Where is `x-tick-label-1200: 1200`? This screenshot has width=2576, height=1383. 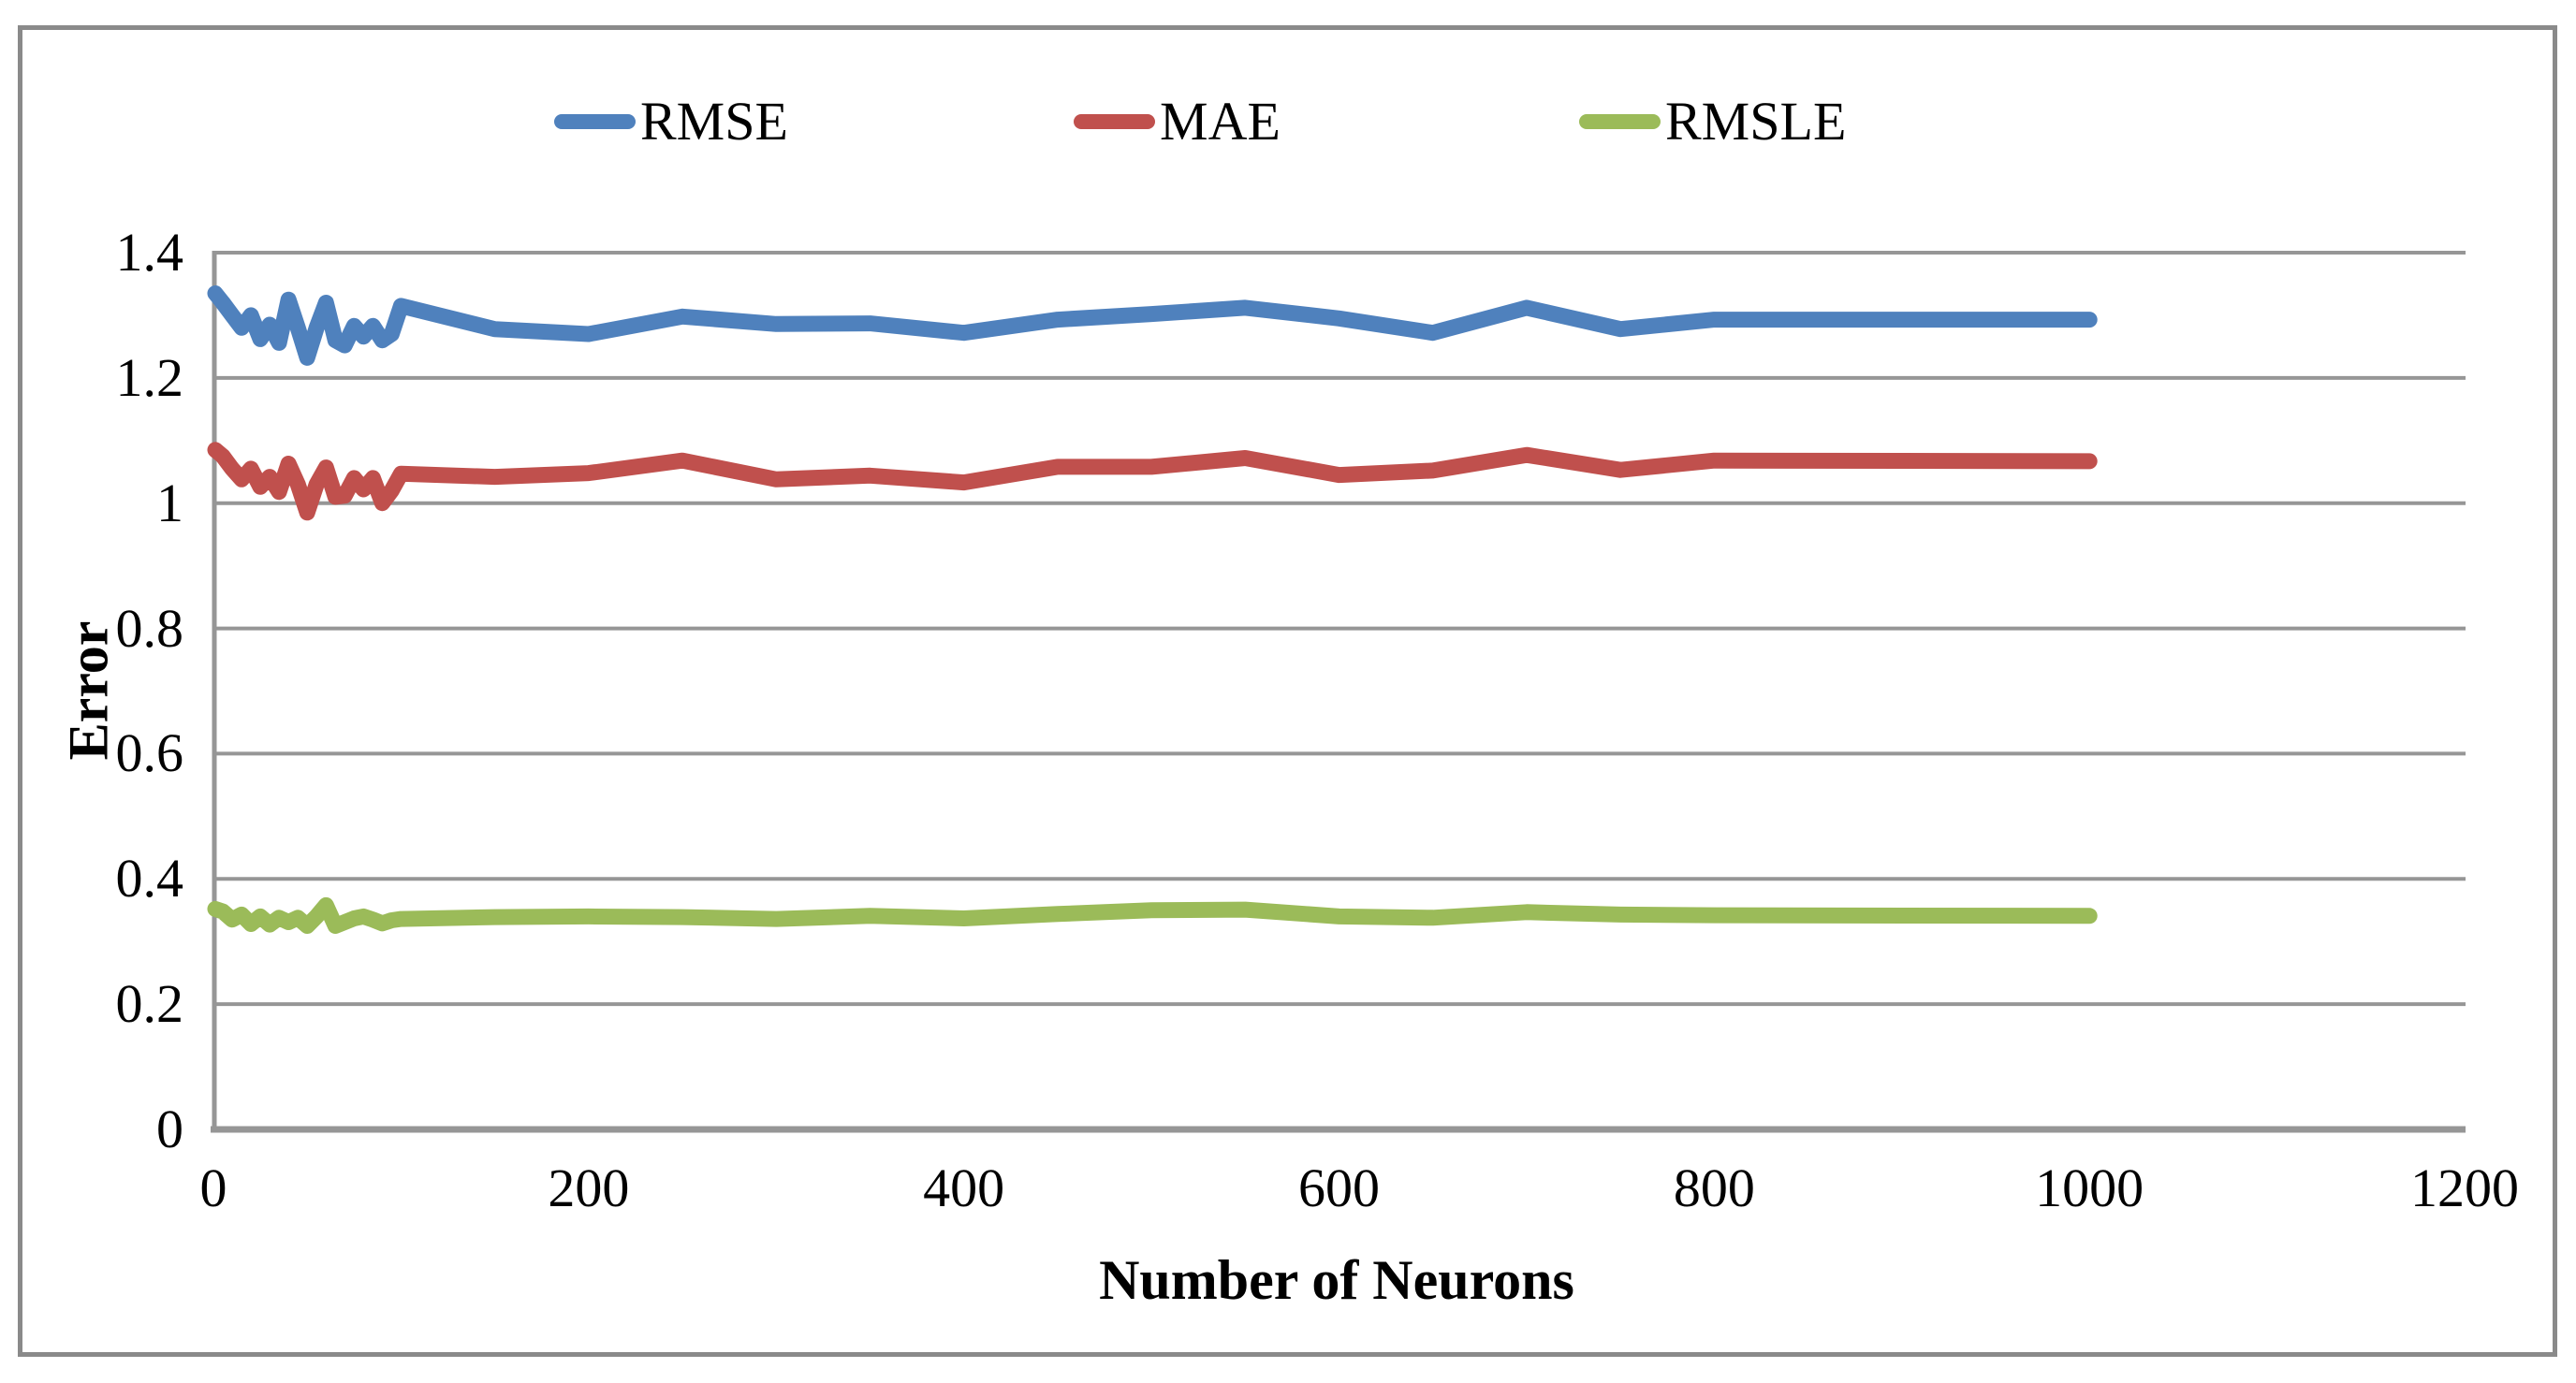
x-tick-label-1200: 1200 is located at coordinates (2464, 1187).